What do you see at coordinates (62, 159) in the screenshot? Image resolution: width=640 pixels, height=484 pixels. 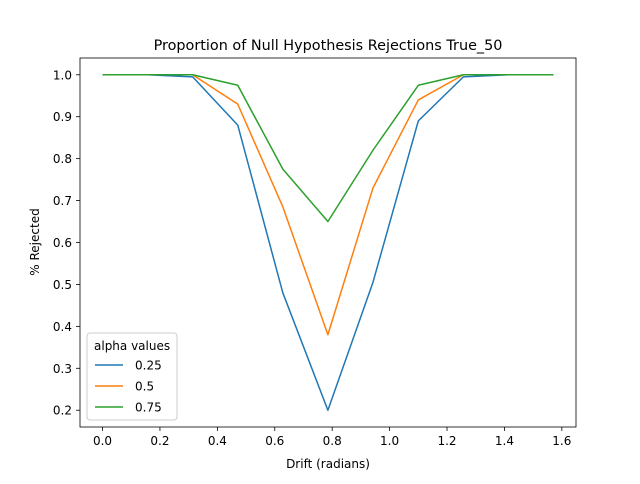 I see `y-tick-label: 0.8` at bounding box center [62, 159].